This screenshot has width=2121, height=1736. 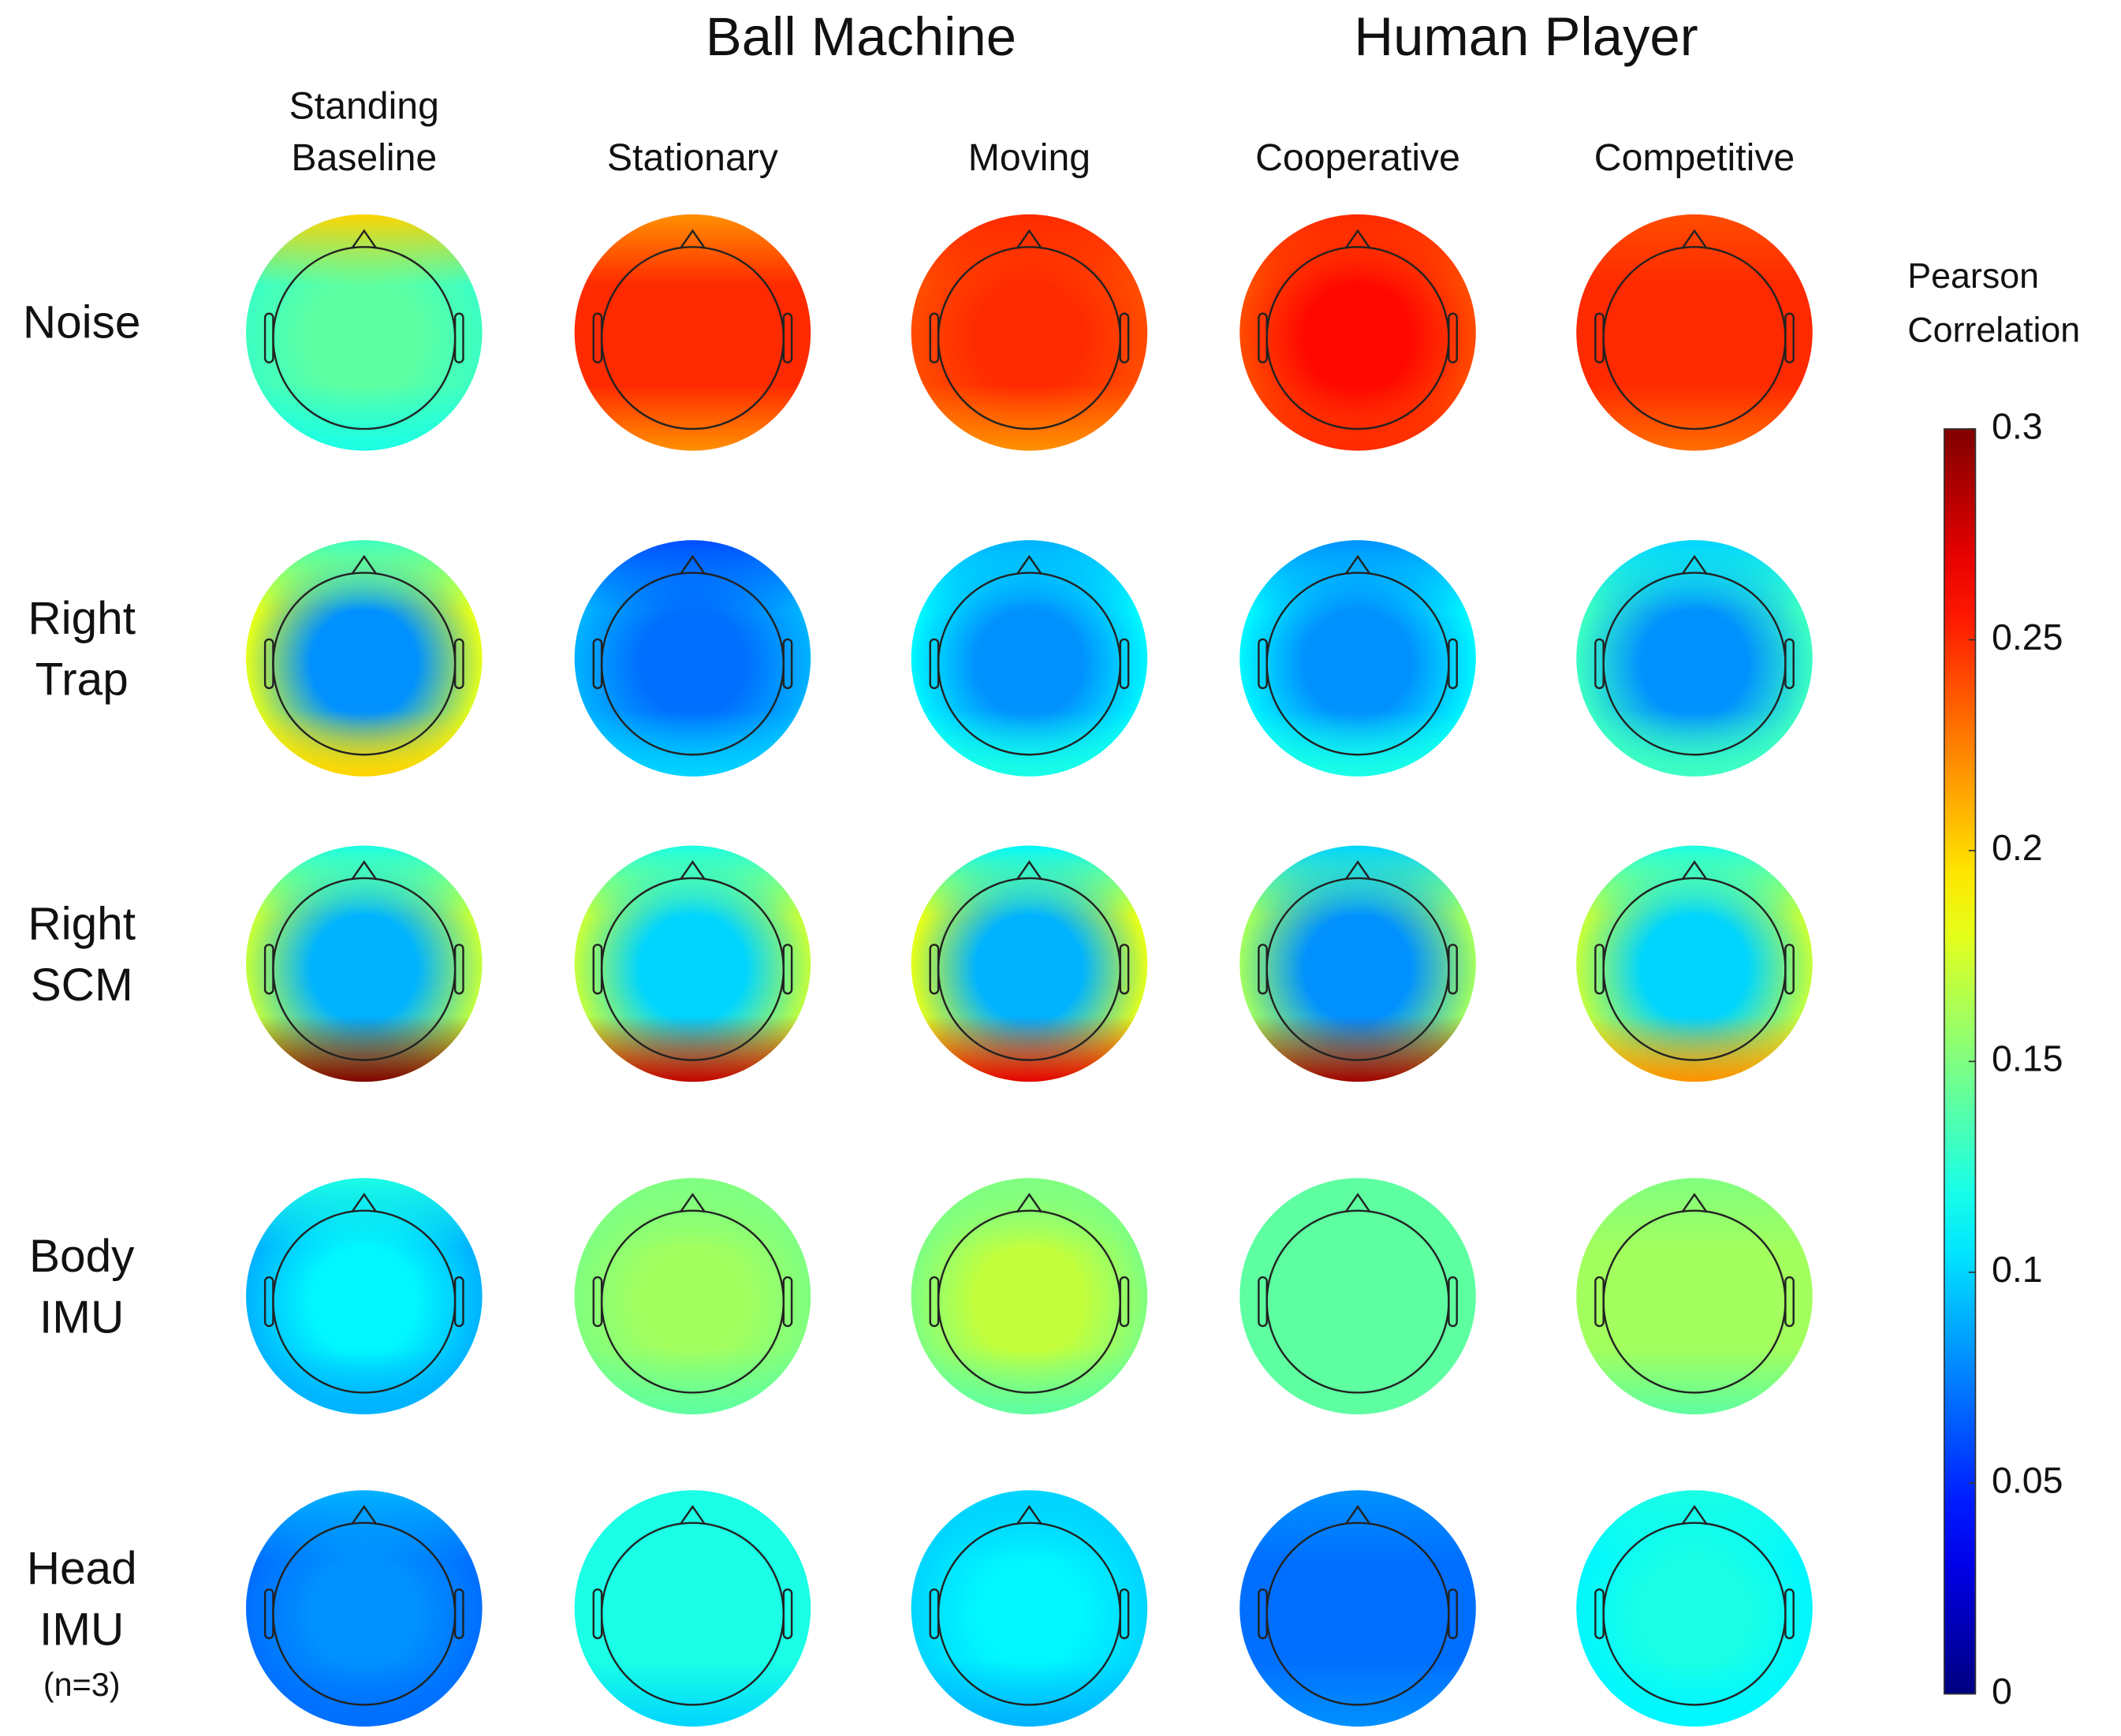 What do you see at coordinates (1993, 330) in the screenshot?
I see `colorbar-label: Correlation` at bounding box center [1993, 330].